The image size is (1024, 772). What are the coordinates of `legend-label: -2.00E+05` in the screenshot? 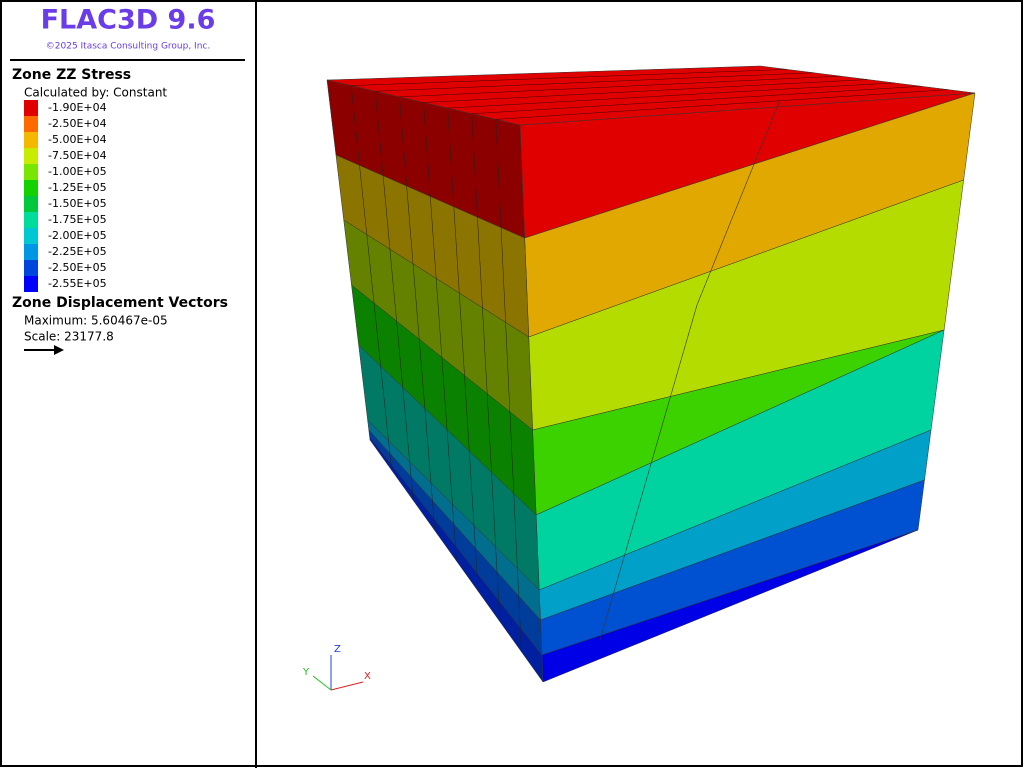 It's located at (77, 235).